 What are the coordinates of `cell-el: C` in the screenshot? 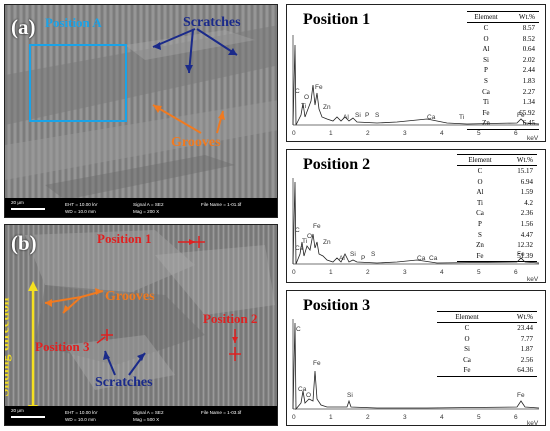 It's located at (480, 171).